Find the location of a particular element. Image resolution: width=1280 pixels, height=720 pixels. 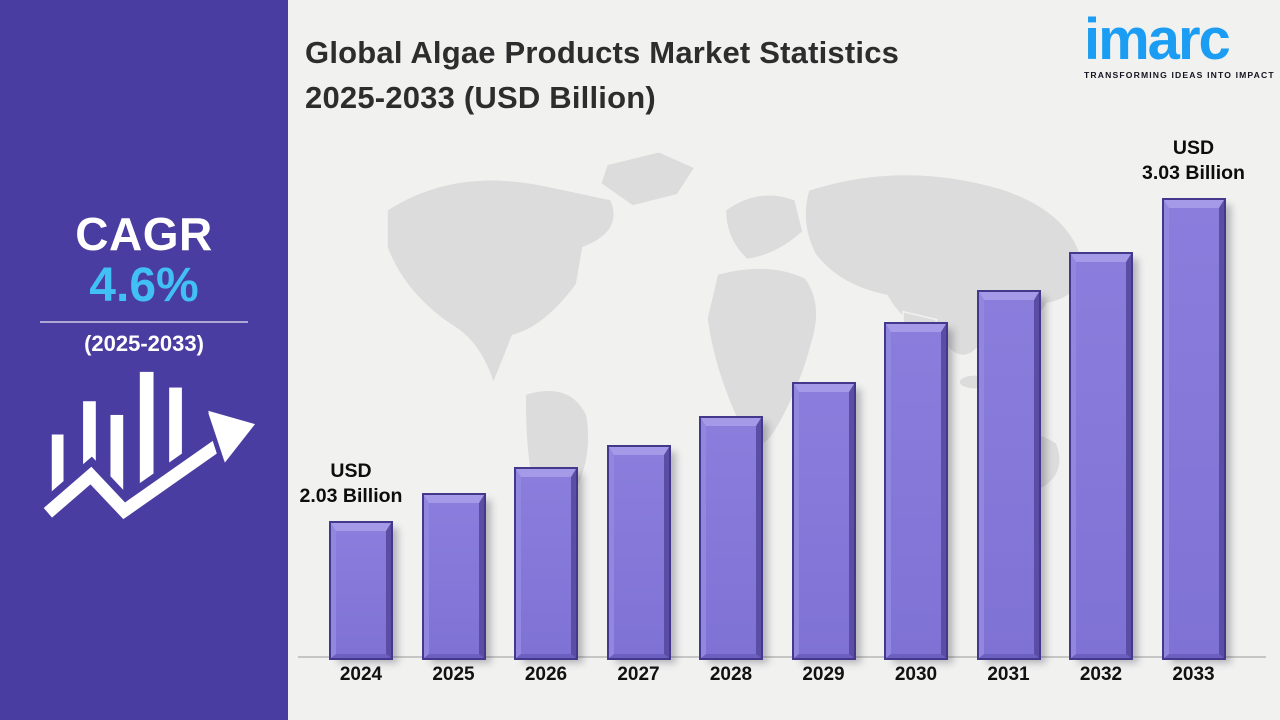

cagr-value: 4.6% is located at coordinates (144, 286).